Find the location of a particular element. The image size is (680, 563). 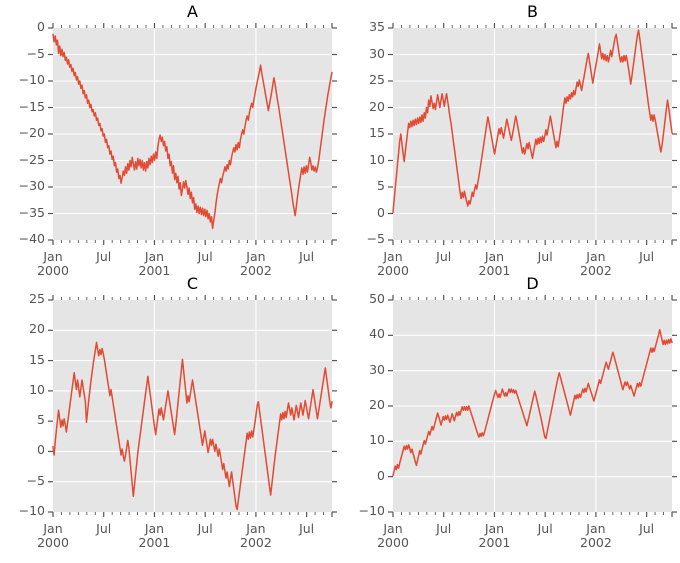

xtick-label-c-3: Jul is located at coordinates (205, 528).